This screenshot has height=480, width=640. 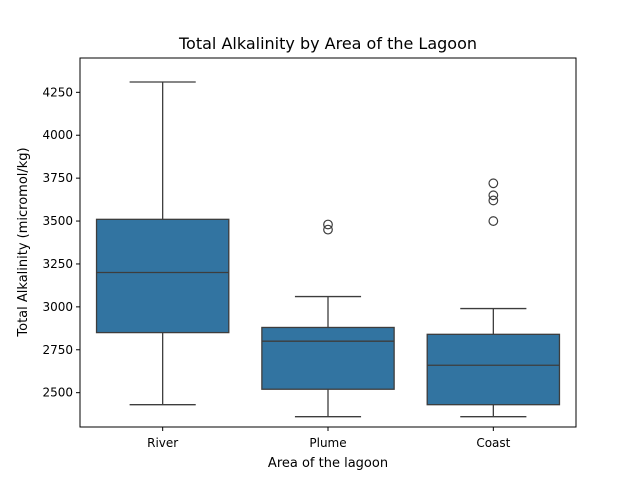 I want to click on chart-title: Total Alkalinity by Area of the Lagoon, so click(x=327, y=43).